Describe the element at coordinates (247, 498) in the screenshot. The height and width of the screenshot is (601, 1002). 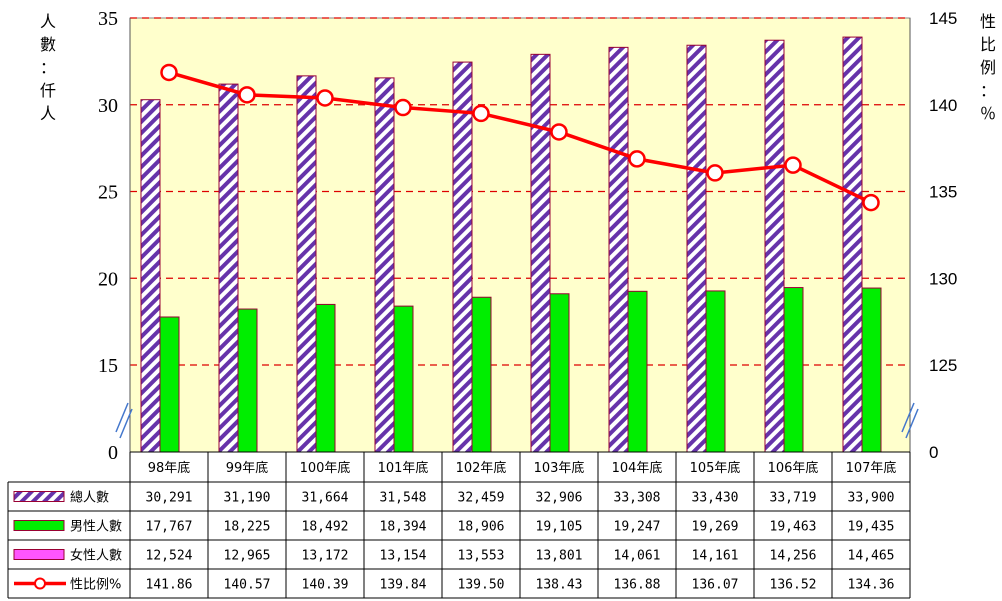
I see `table-cell: 31,190` at that location.